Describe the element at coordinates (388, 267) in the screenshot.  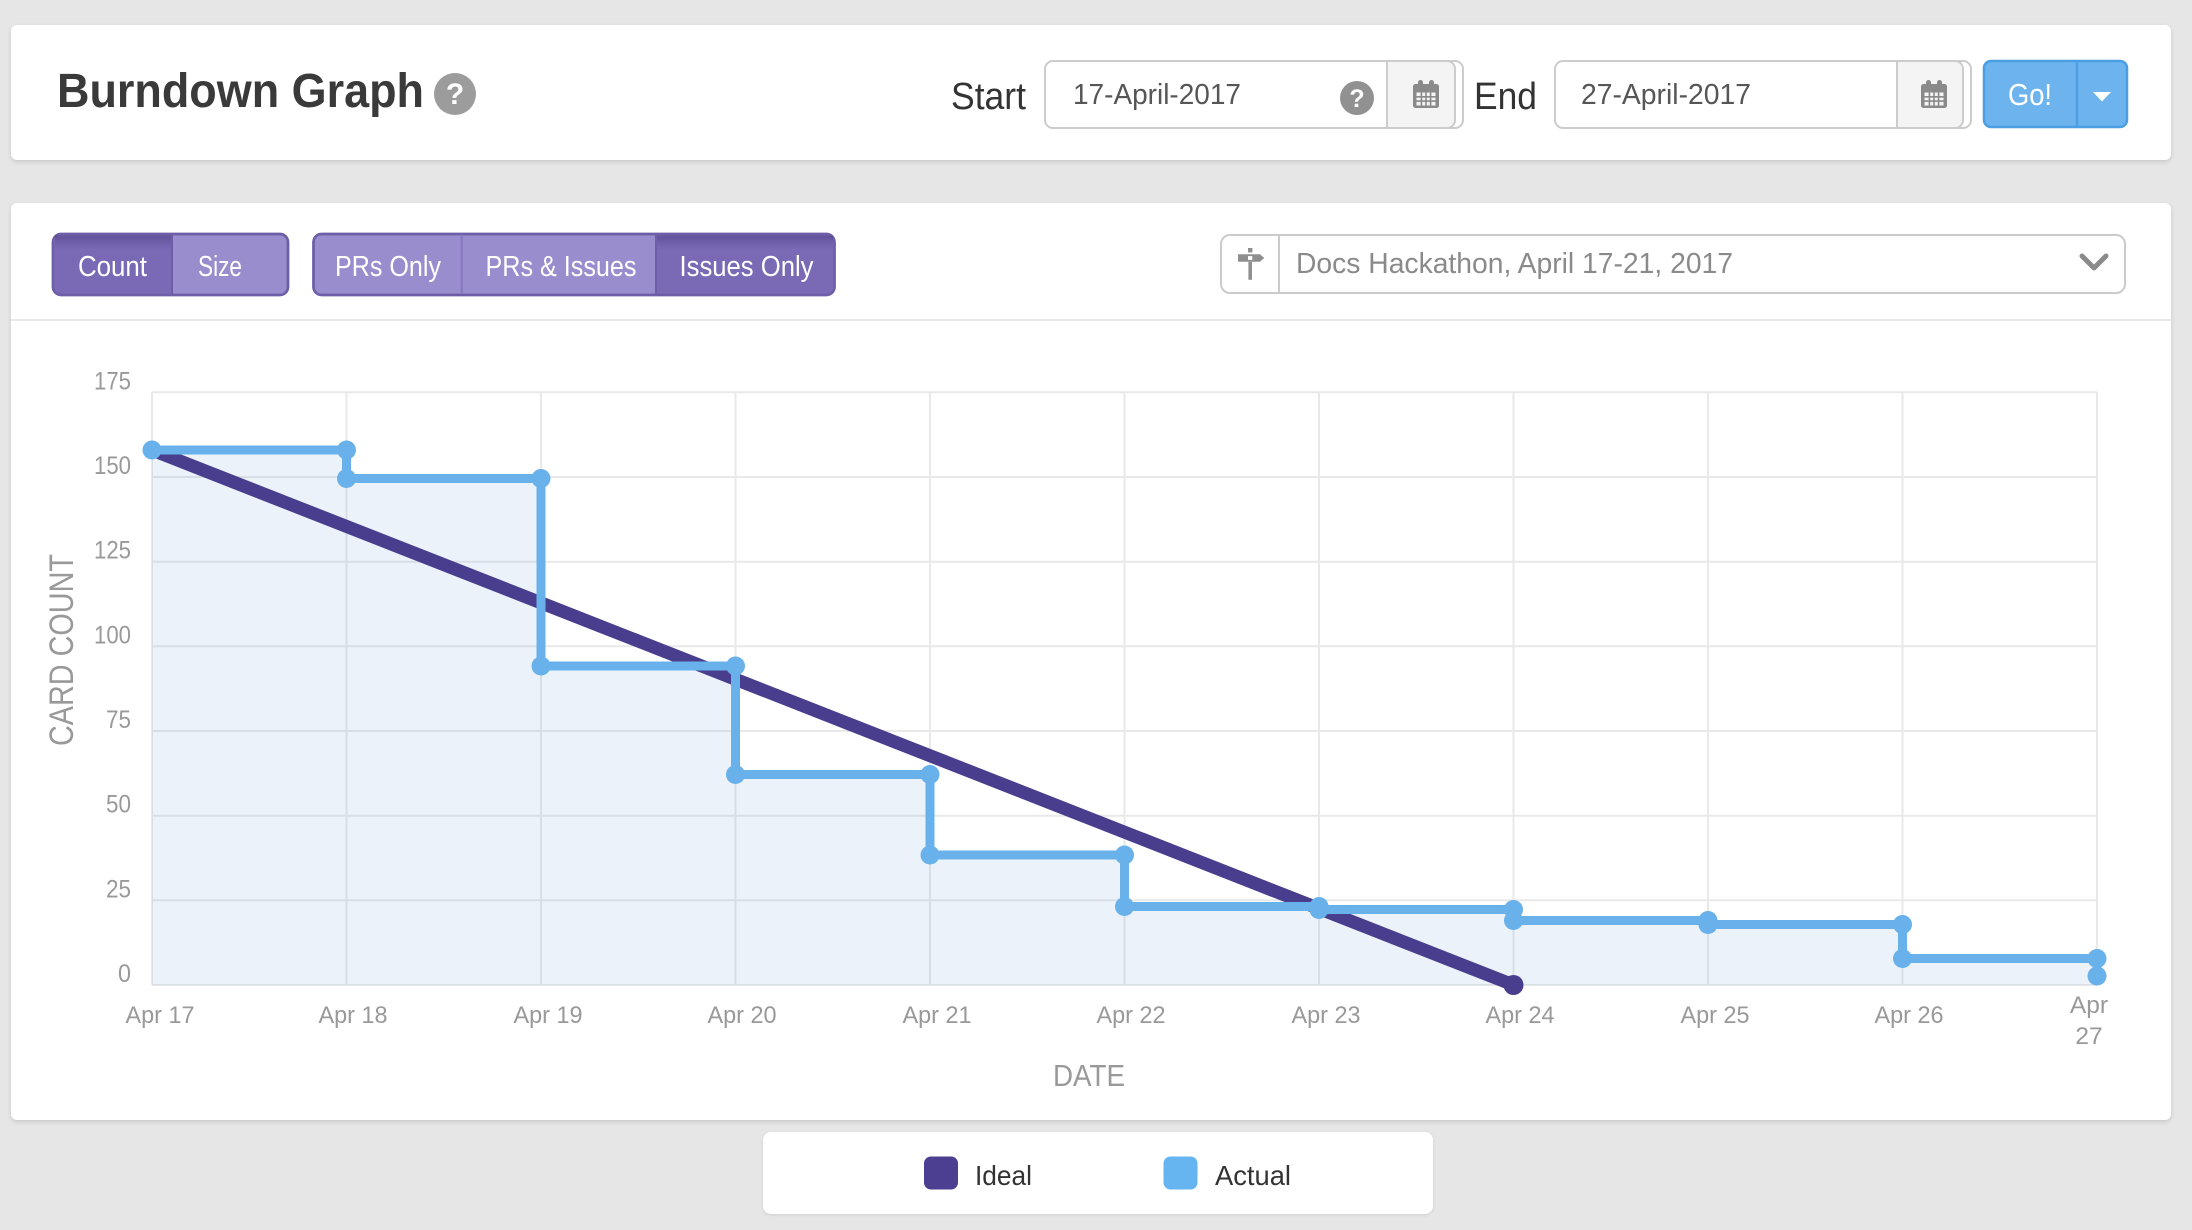
I see `svg-text: PRs Only` at that location.